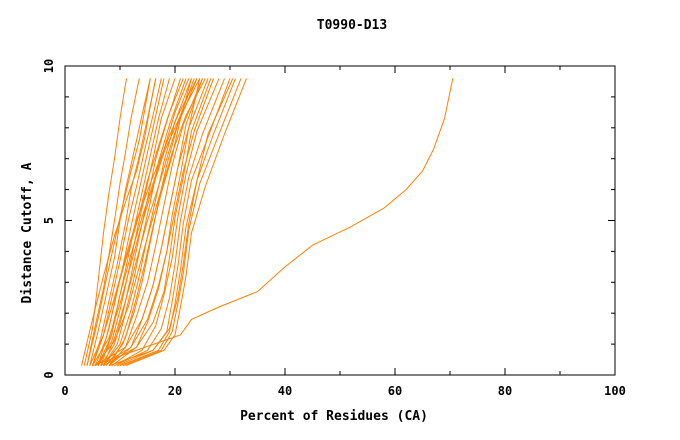  What do you see at coordinates (505, 391) in the screenshot?
I see `x-tick-label: 80` at bounding box center [505, 391].